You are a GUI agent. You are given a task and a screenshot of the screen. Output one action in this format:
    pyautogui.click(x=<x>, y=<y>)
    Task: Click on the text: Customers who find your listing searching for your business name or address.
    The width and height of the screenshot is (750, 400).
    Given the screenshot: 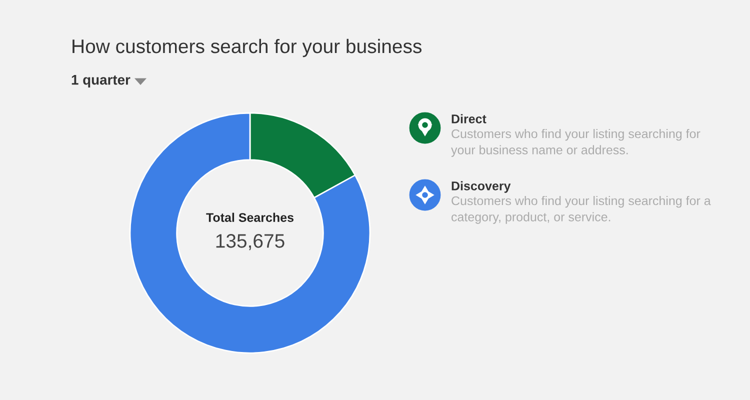 What is the action you would take?
    pyautogui.click(x=575, y=143)
    